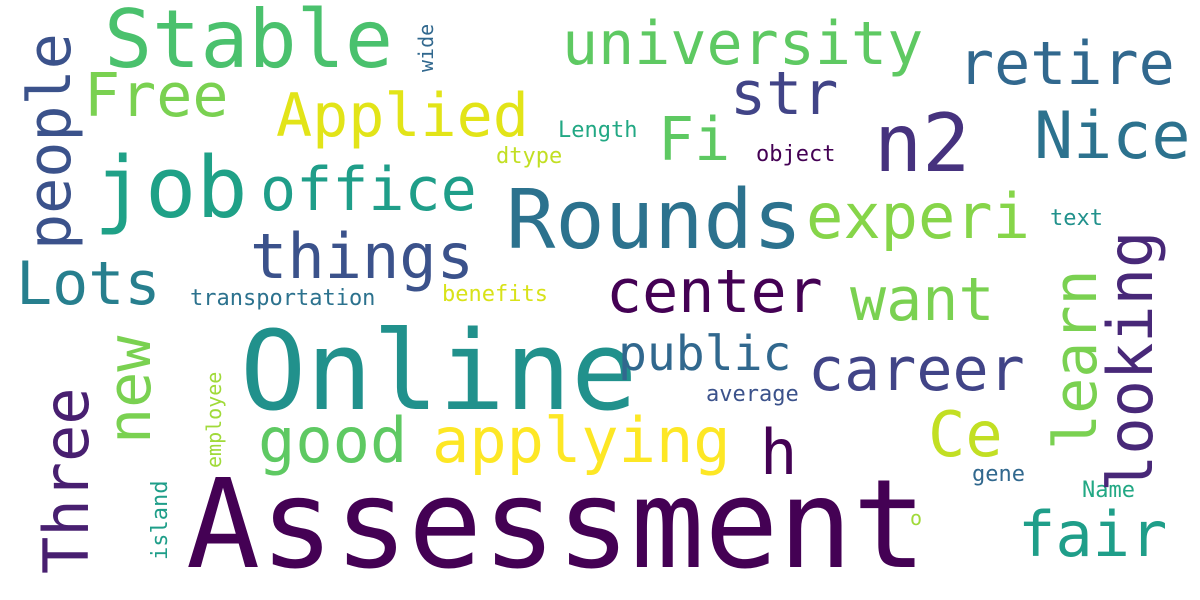 The image size is (1200, 600). I want to click on word-o: o, so click(916, 518).